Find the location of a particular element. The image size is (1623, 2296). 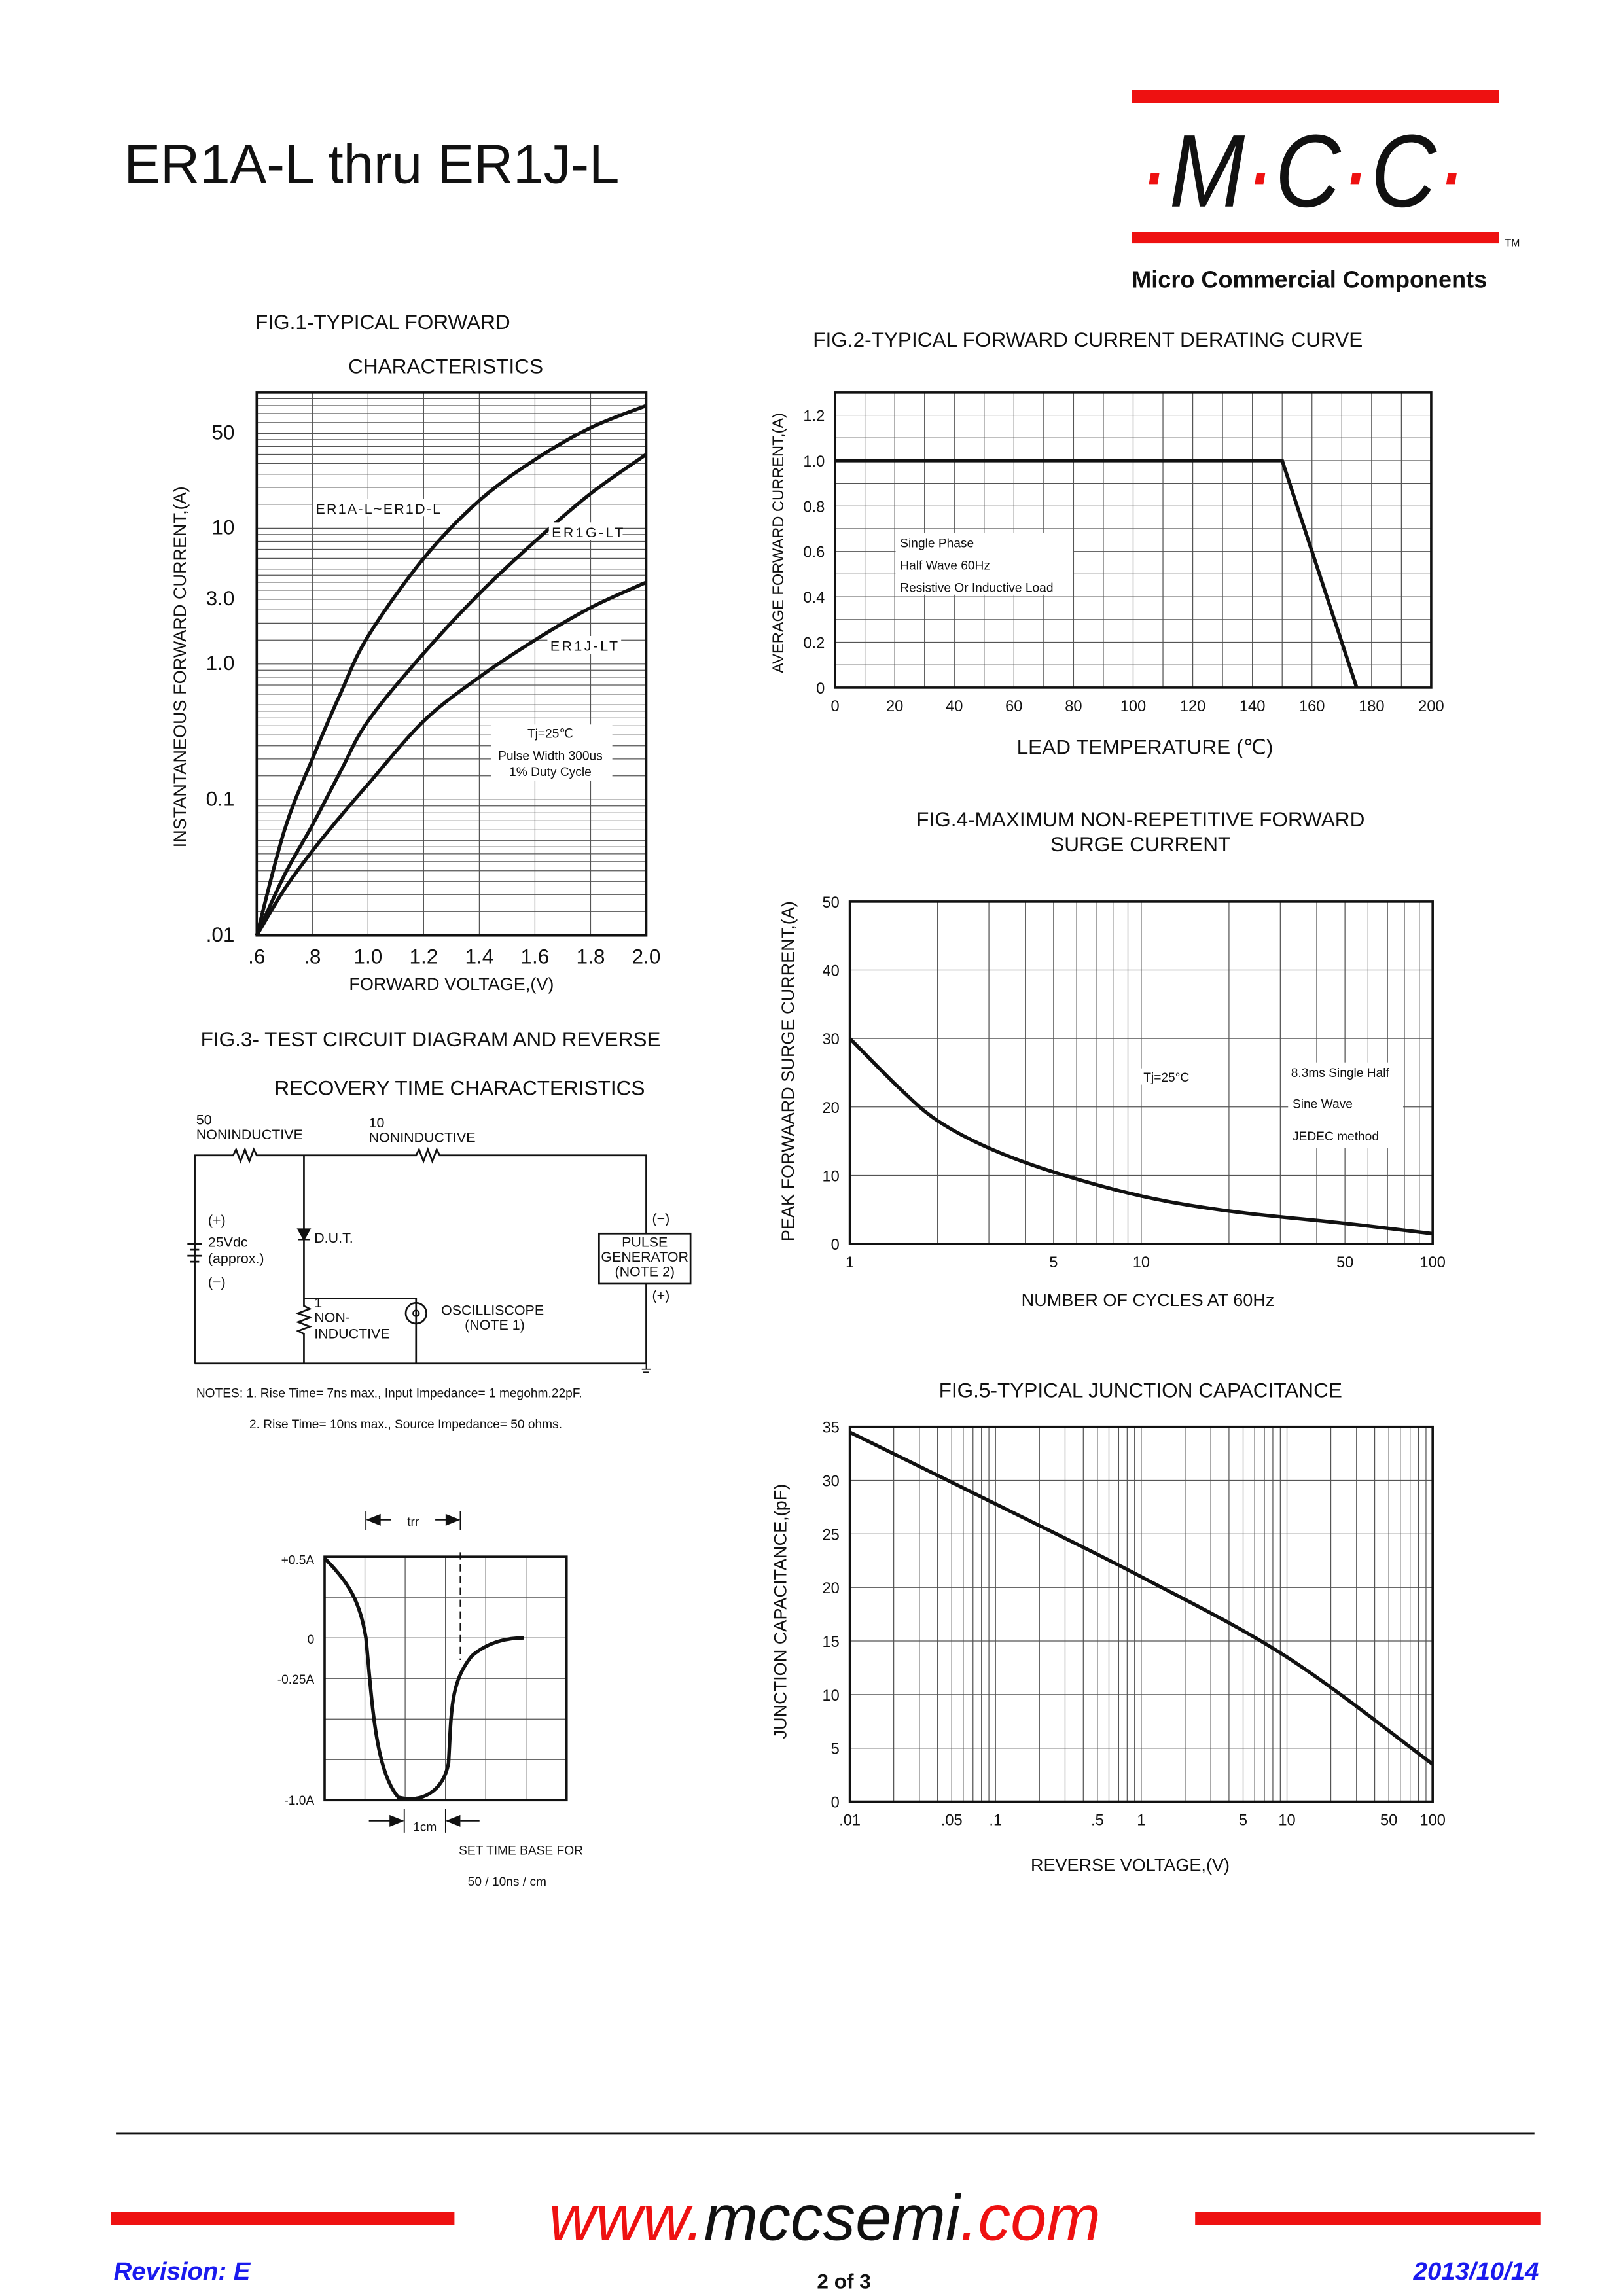

fig2-ylabel: AVERAGE FORWARD CURRENT,(A) is located at coordinates (779, 543).